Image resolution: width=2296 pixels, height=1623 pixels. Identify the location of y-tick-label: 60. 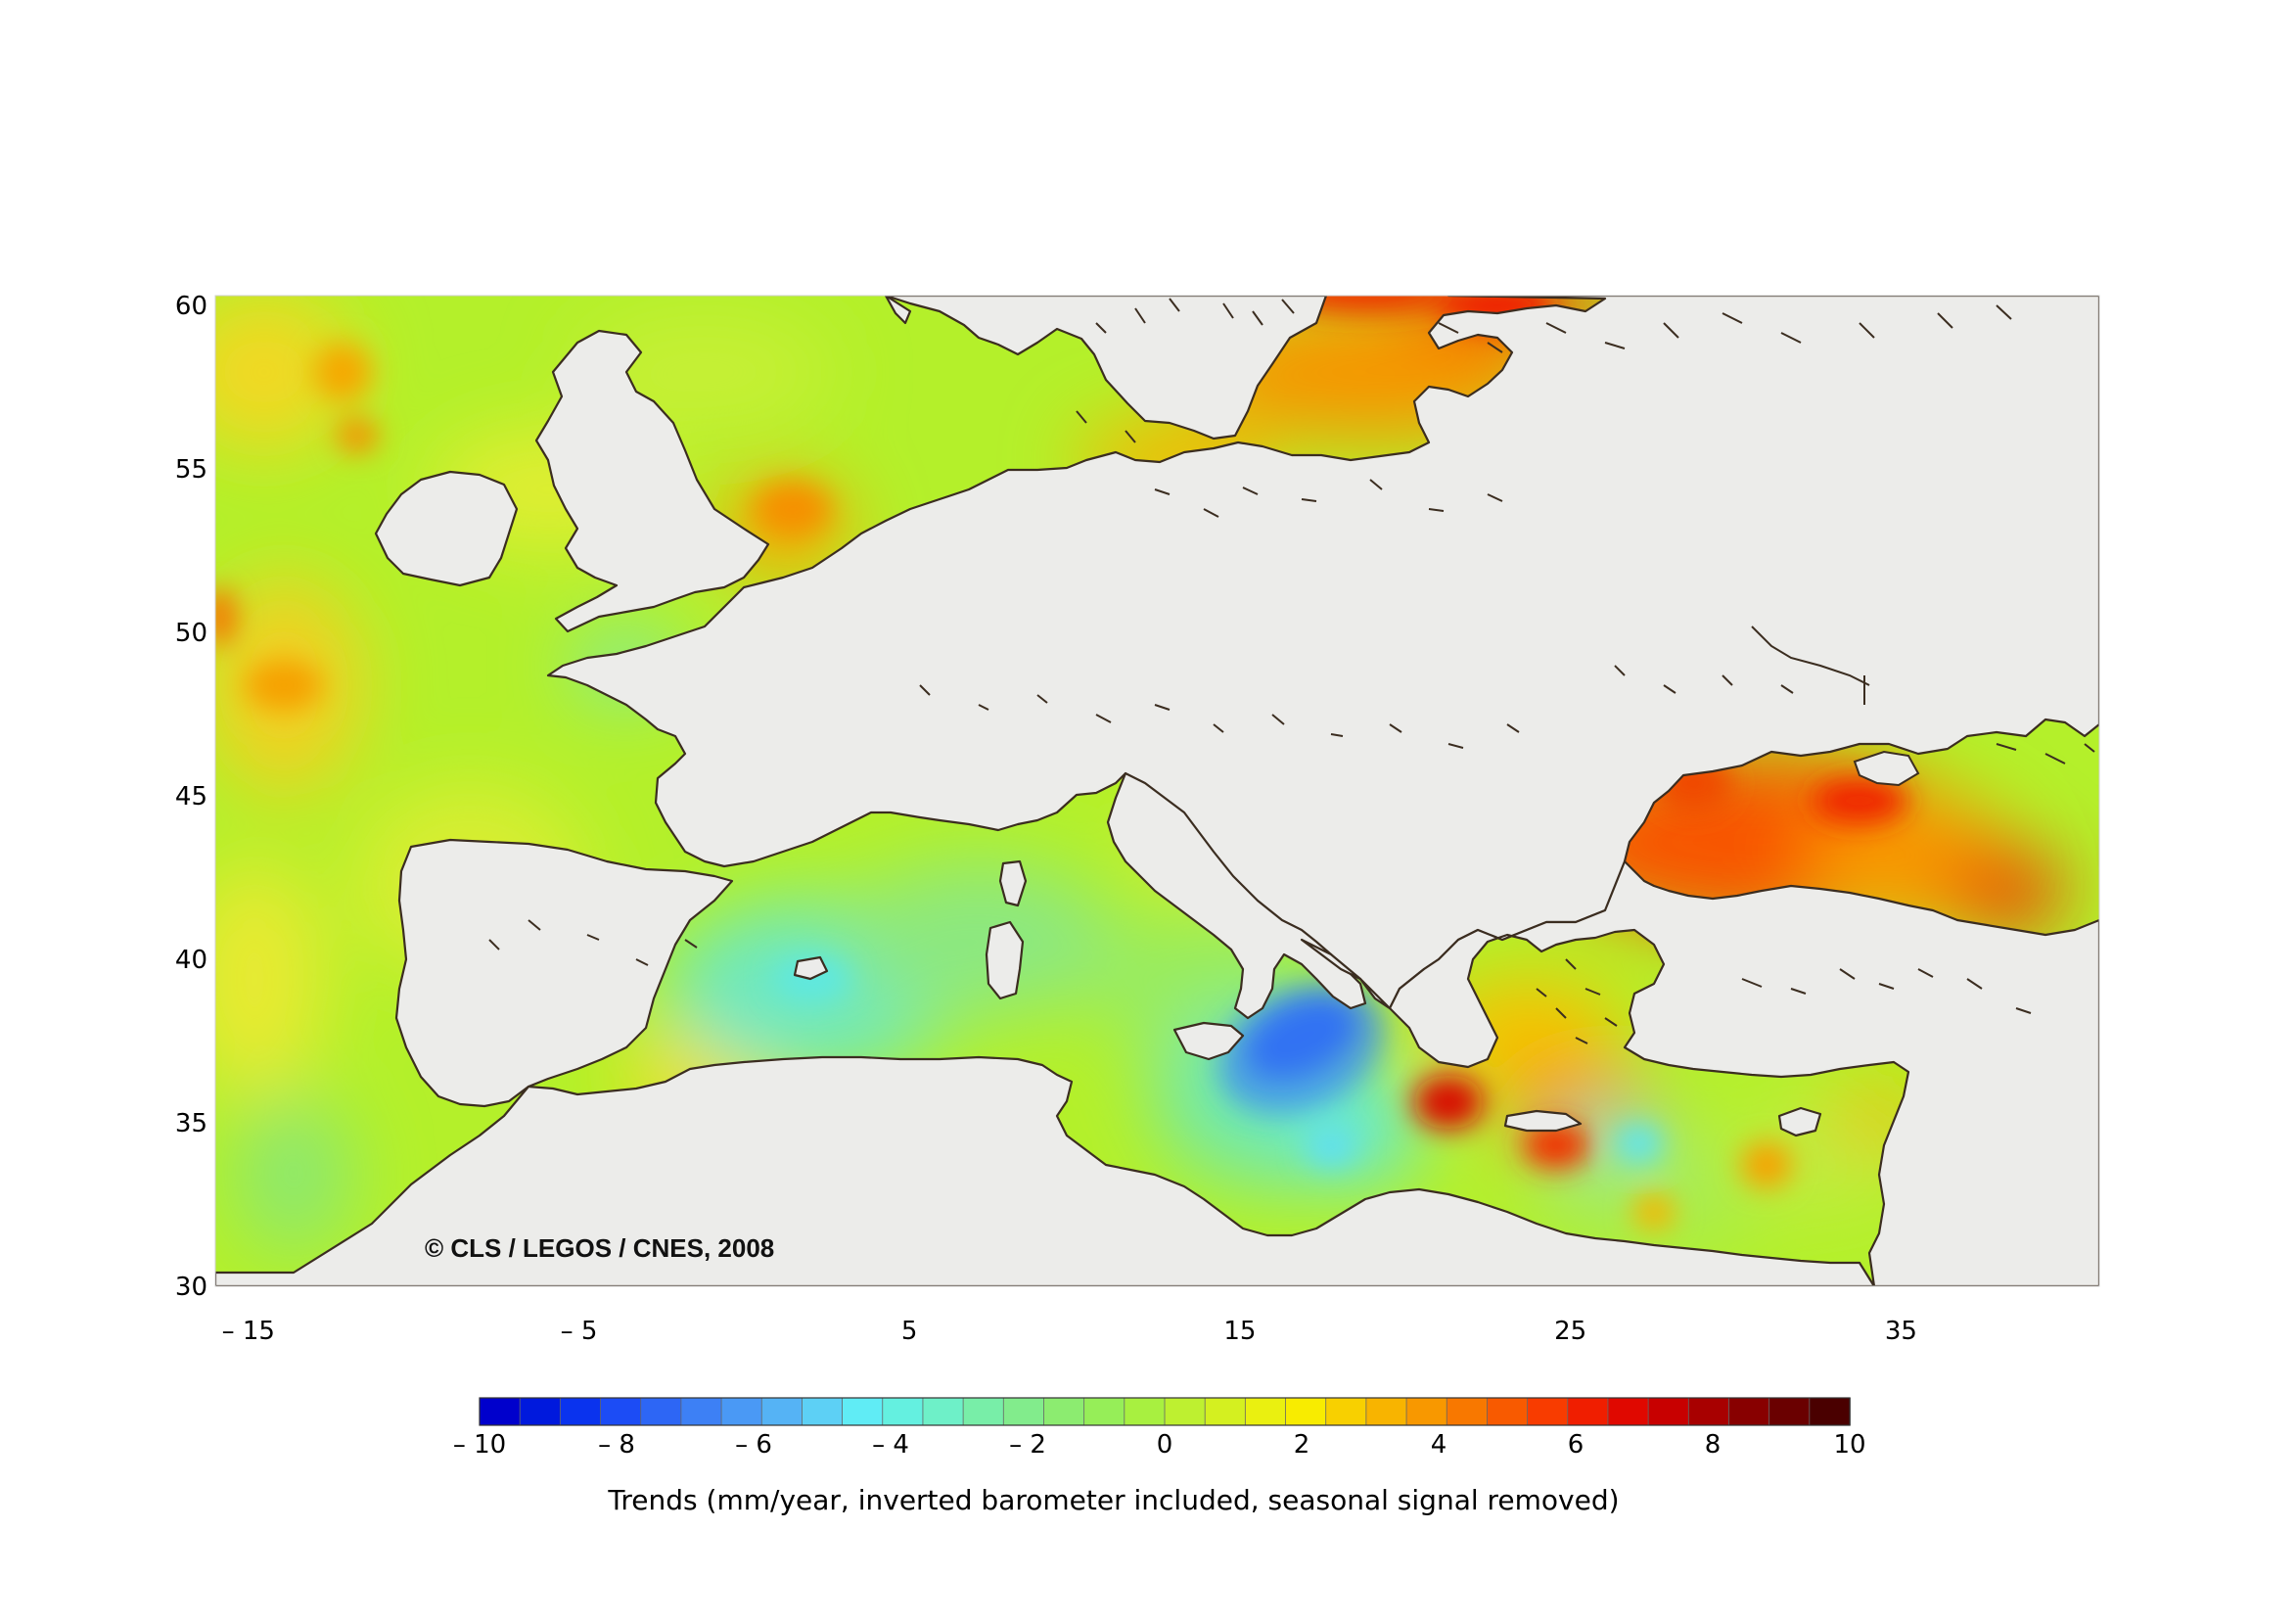
(191, 306).